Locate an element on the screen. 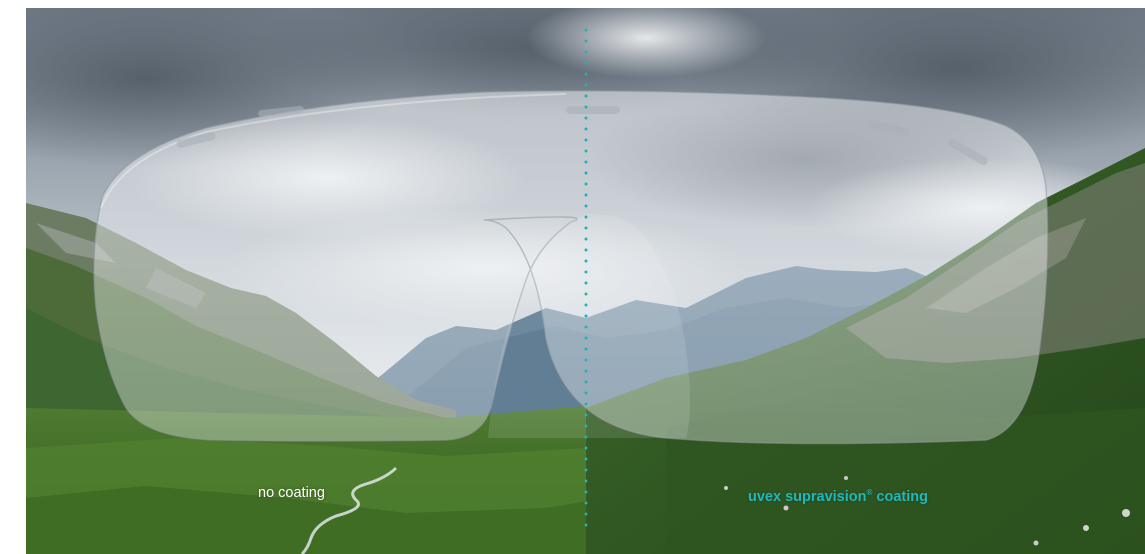 This screenshot has width=1145, height=554. registered-mark: ® is located at coordinates (869, 492).